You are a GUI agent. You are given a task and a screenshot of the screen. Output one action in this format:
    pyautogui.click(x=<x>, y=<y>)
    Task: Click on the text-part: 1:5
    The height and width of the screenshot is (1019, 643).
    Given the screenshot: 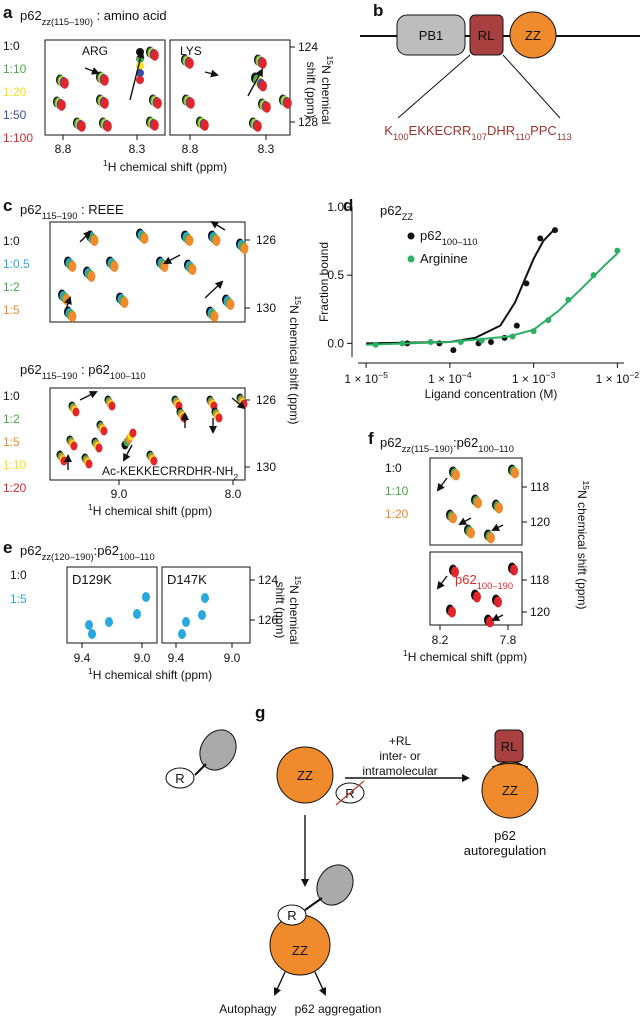 What is the action you would take?
    pyautogui.click(x=18, y=599)
    